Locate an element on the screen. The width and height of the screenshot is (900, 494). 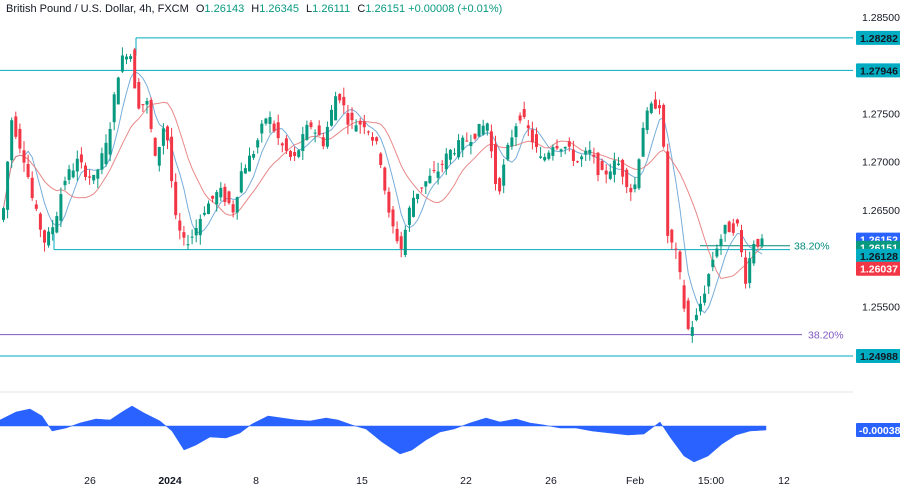
y-tick-label: 1.25500 is located at coordinates (881, 308).